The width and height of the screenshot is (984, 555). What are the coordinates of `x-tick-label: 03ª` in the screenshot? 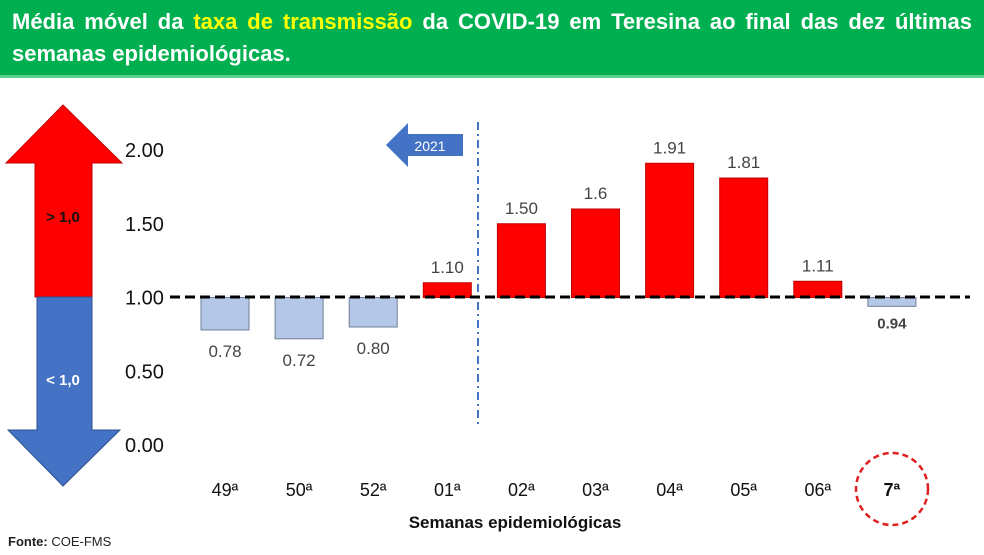 It's located at (595, 490).